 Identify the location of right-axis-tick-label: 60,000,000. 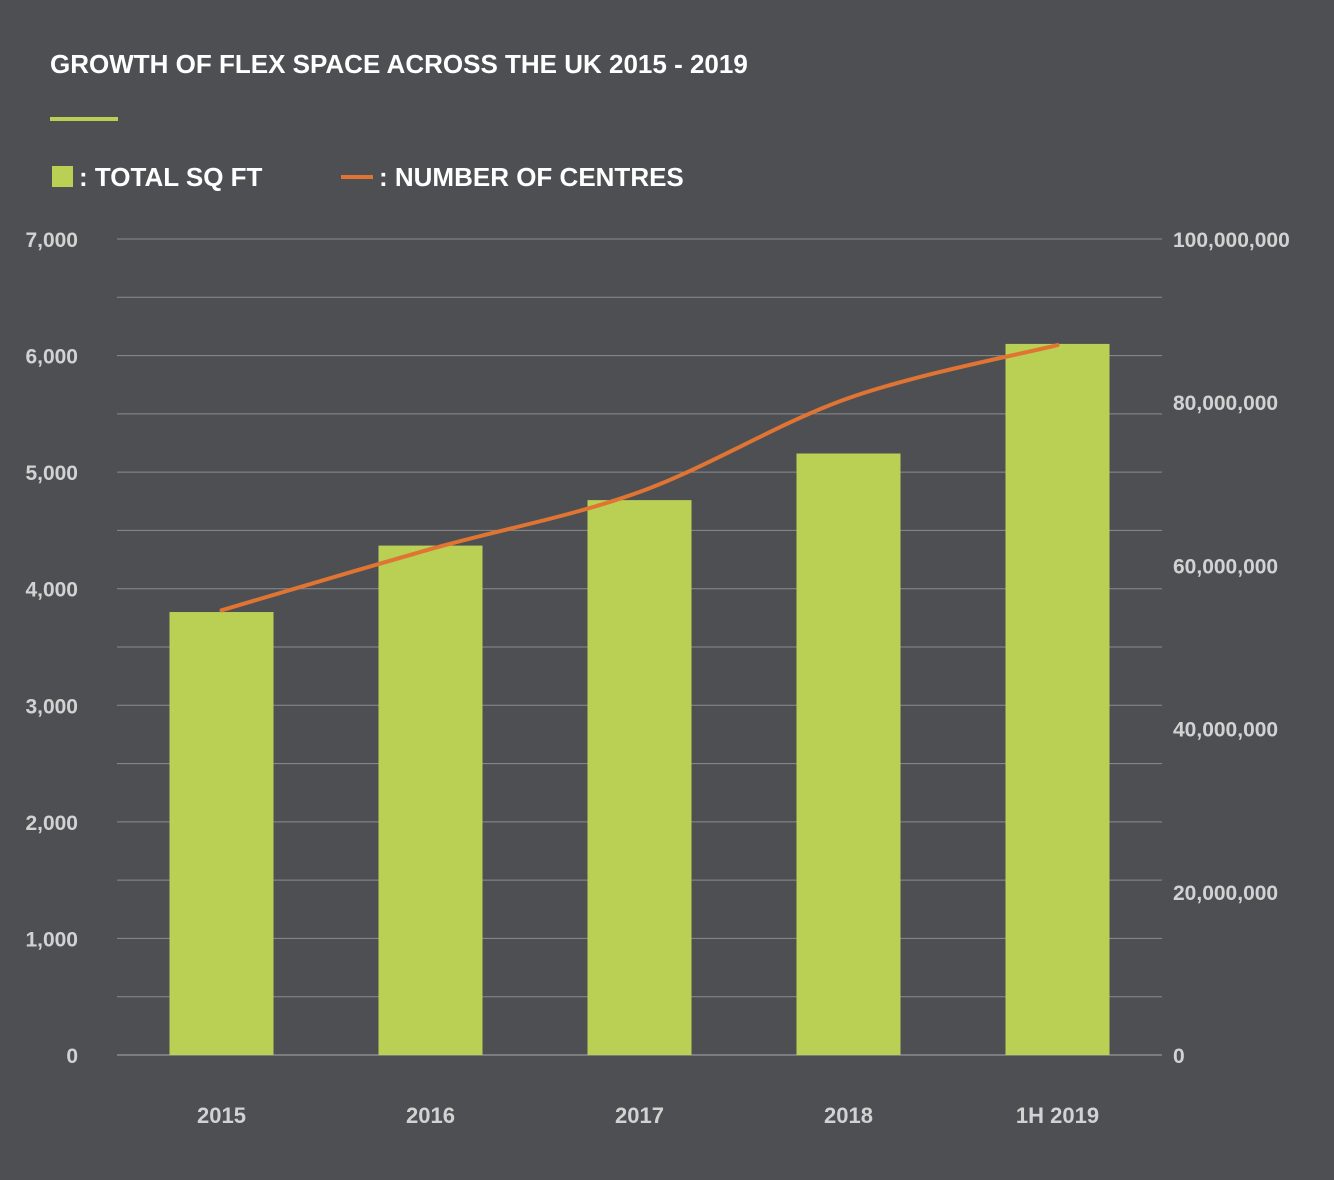
(1225, 566).